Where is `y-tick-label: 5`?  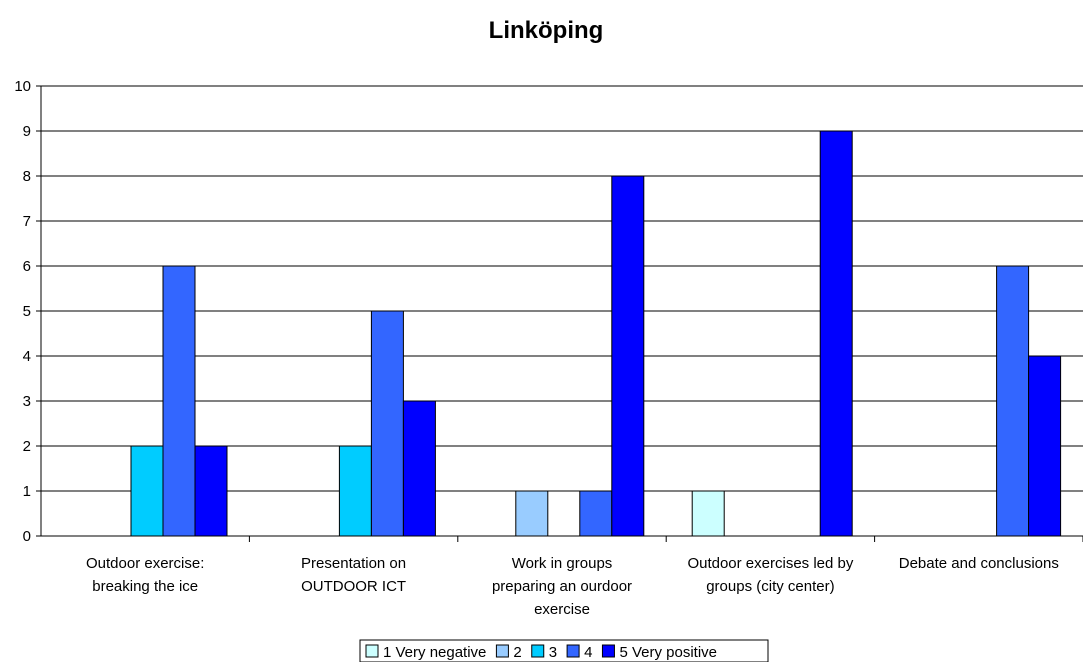
y-tick-label: 5 is located at coordinates (27, 311).